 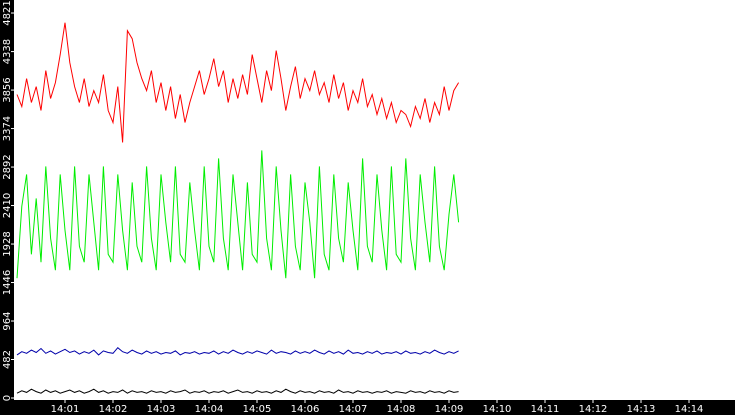 What do you see at coordinates (7, 398) in the screenshot?
I see `y-tick-label: 0` at bounding box center [7, 398].